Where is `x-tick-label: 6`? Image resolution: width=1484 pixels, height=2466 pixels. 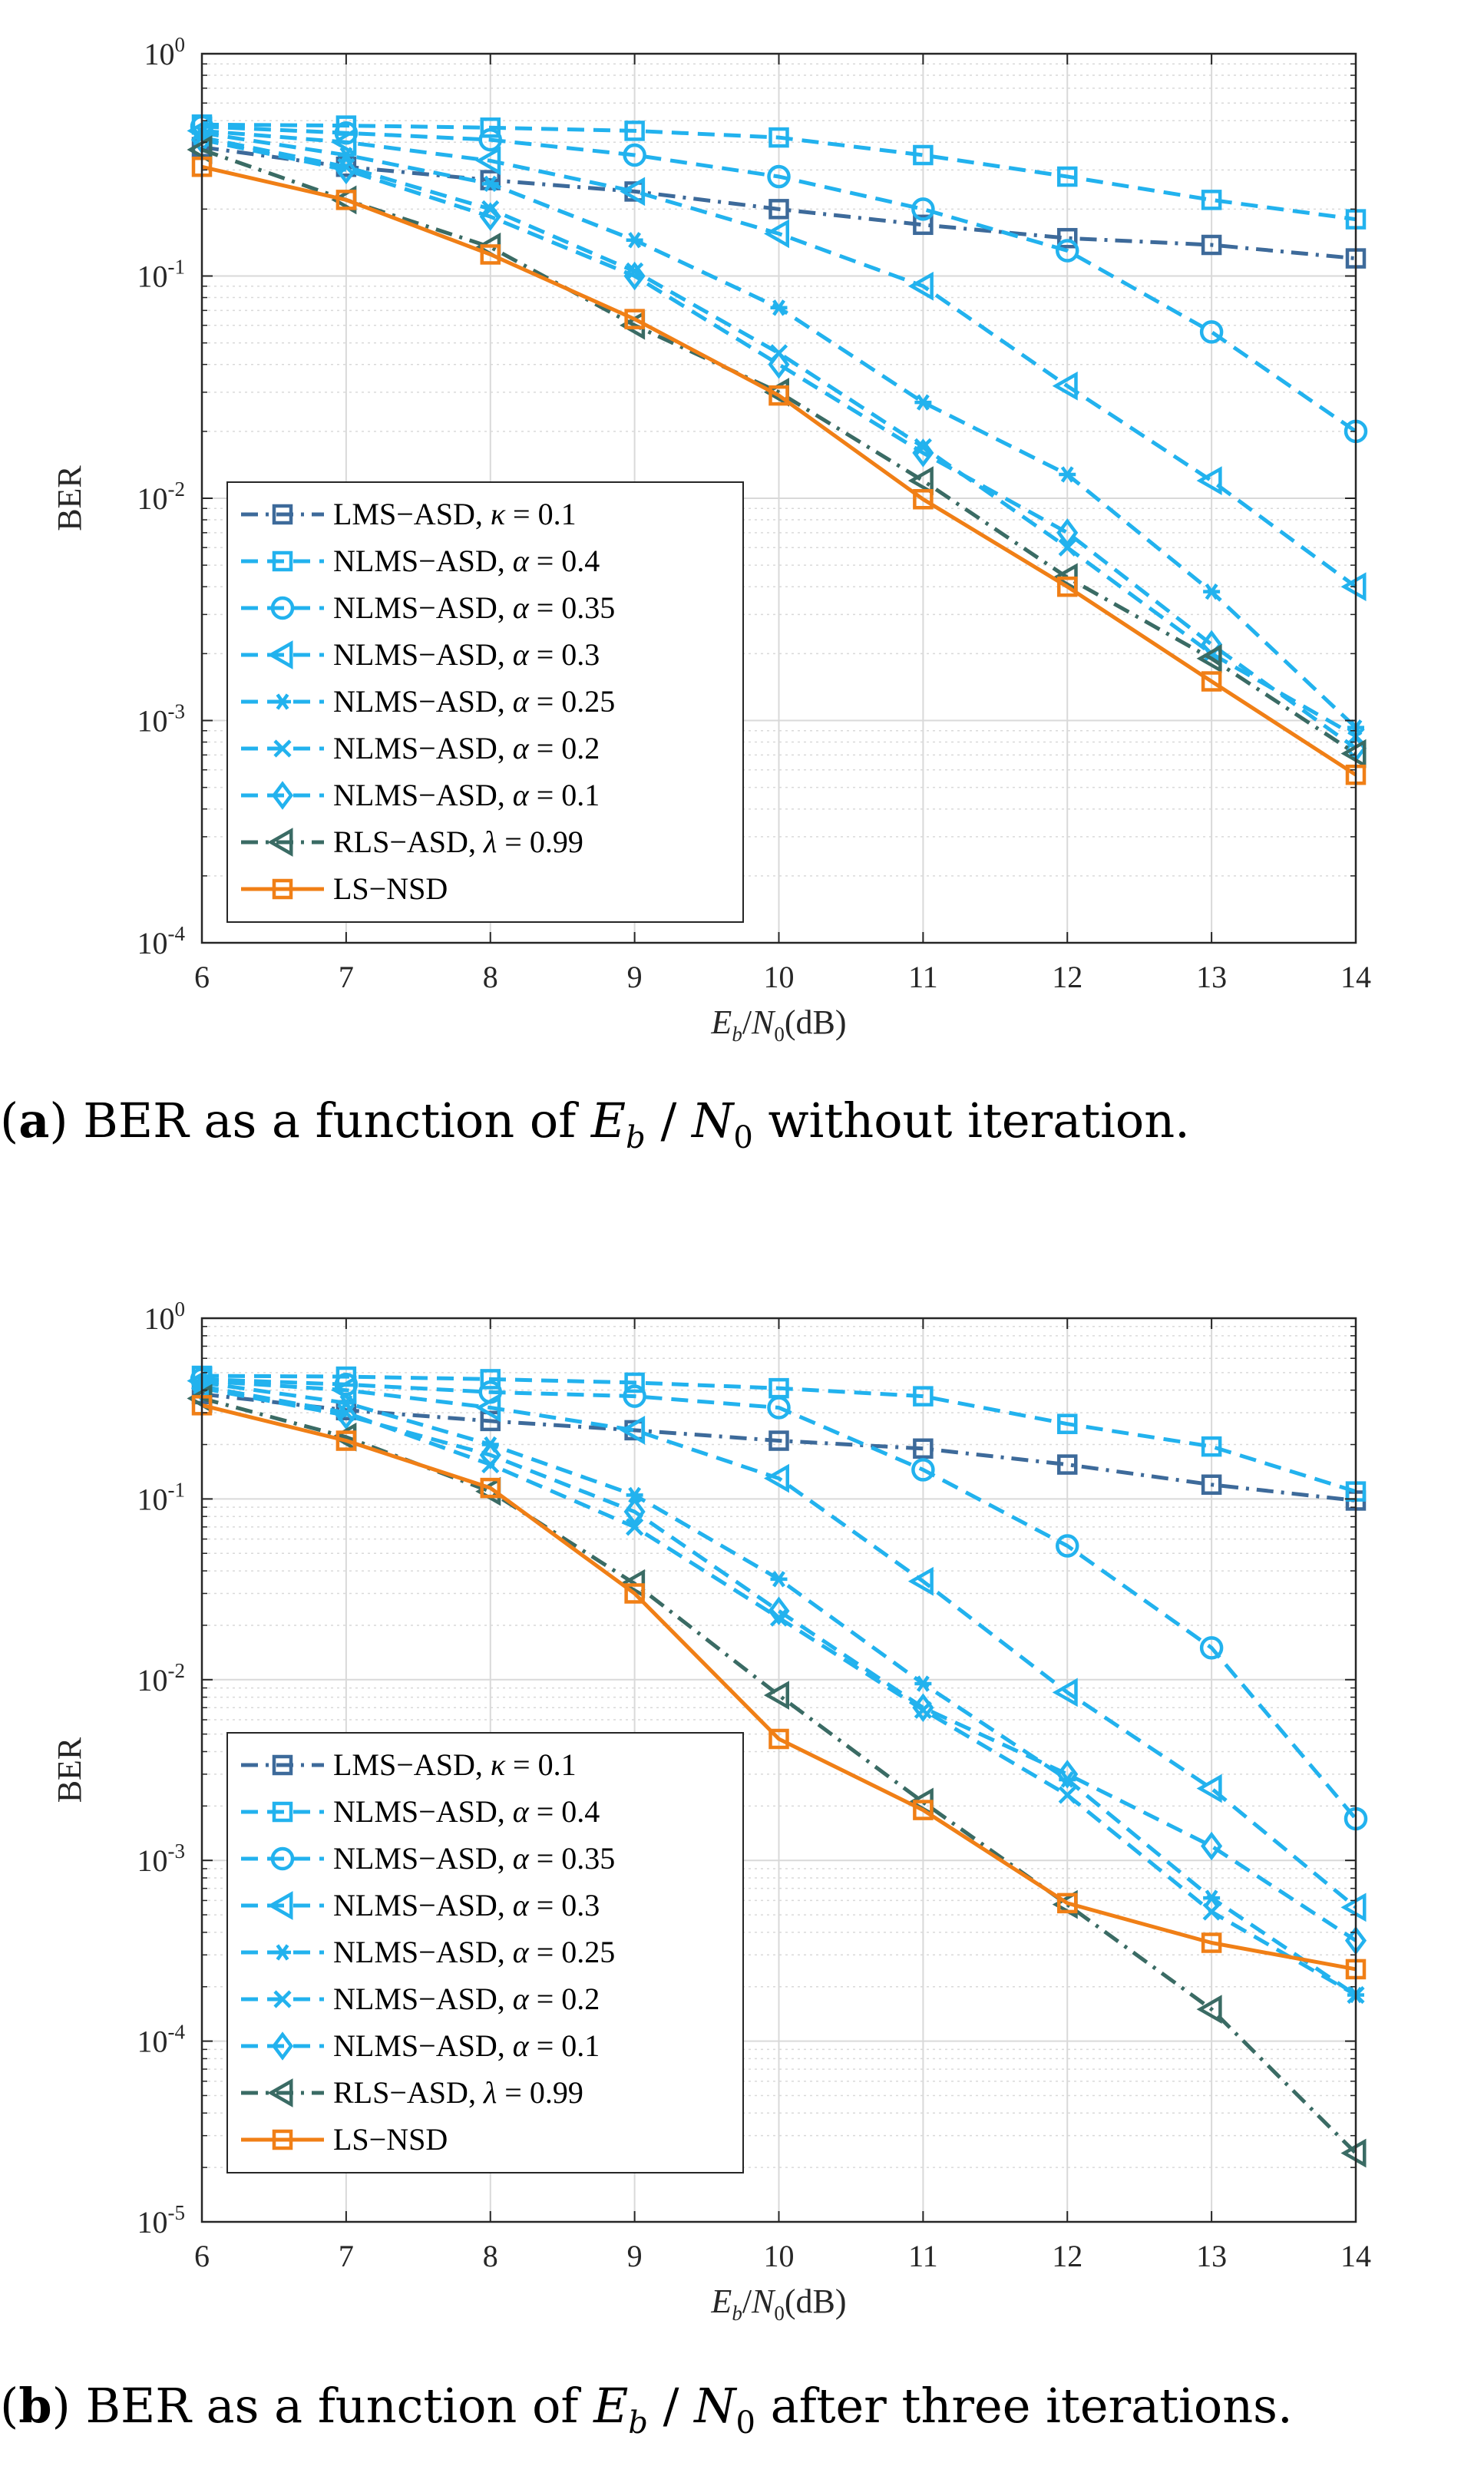
x-tick-label: 6 is located at coordinates (202, 2256).